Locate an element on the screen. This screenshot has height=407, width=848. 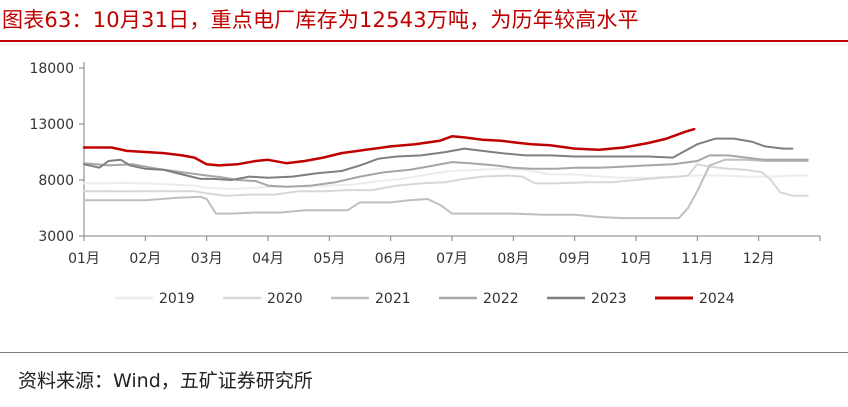
x-tick-label: 12月 is located at coordinates (759, 259).